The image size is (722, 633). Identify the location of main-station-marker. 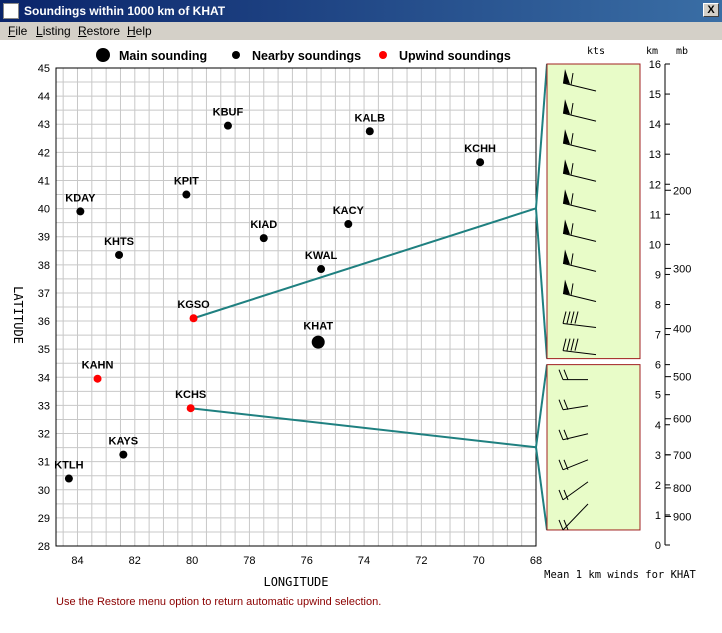
(318, 342).